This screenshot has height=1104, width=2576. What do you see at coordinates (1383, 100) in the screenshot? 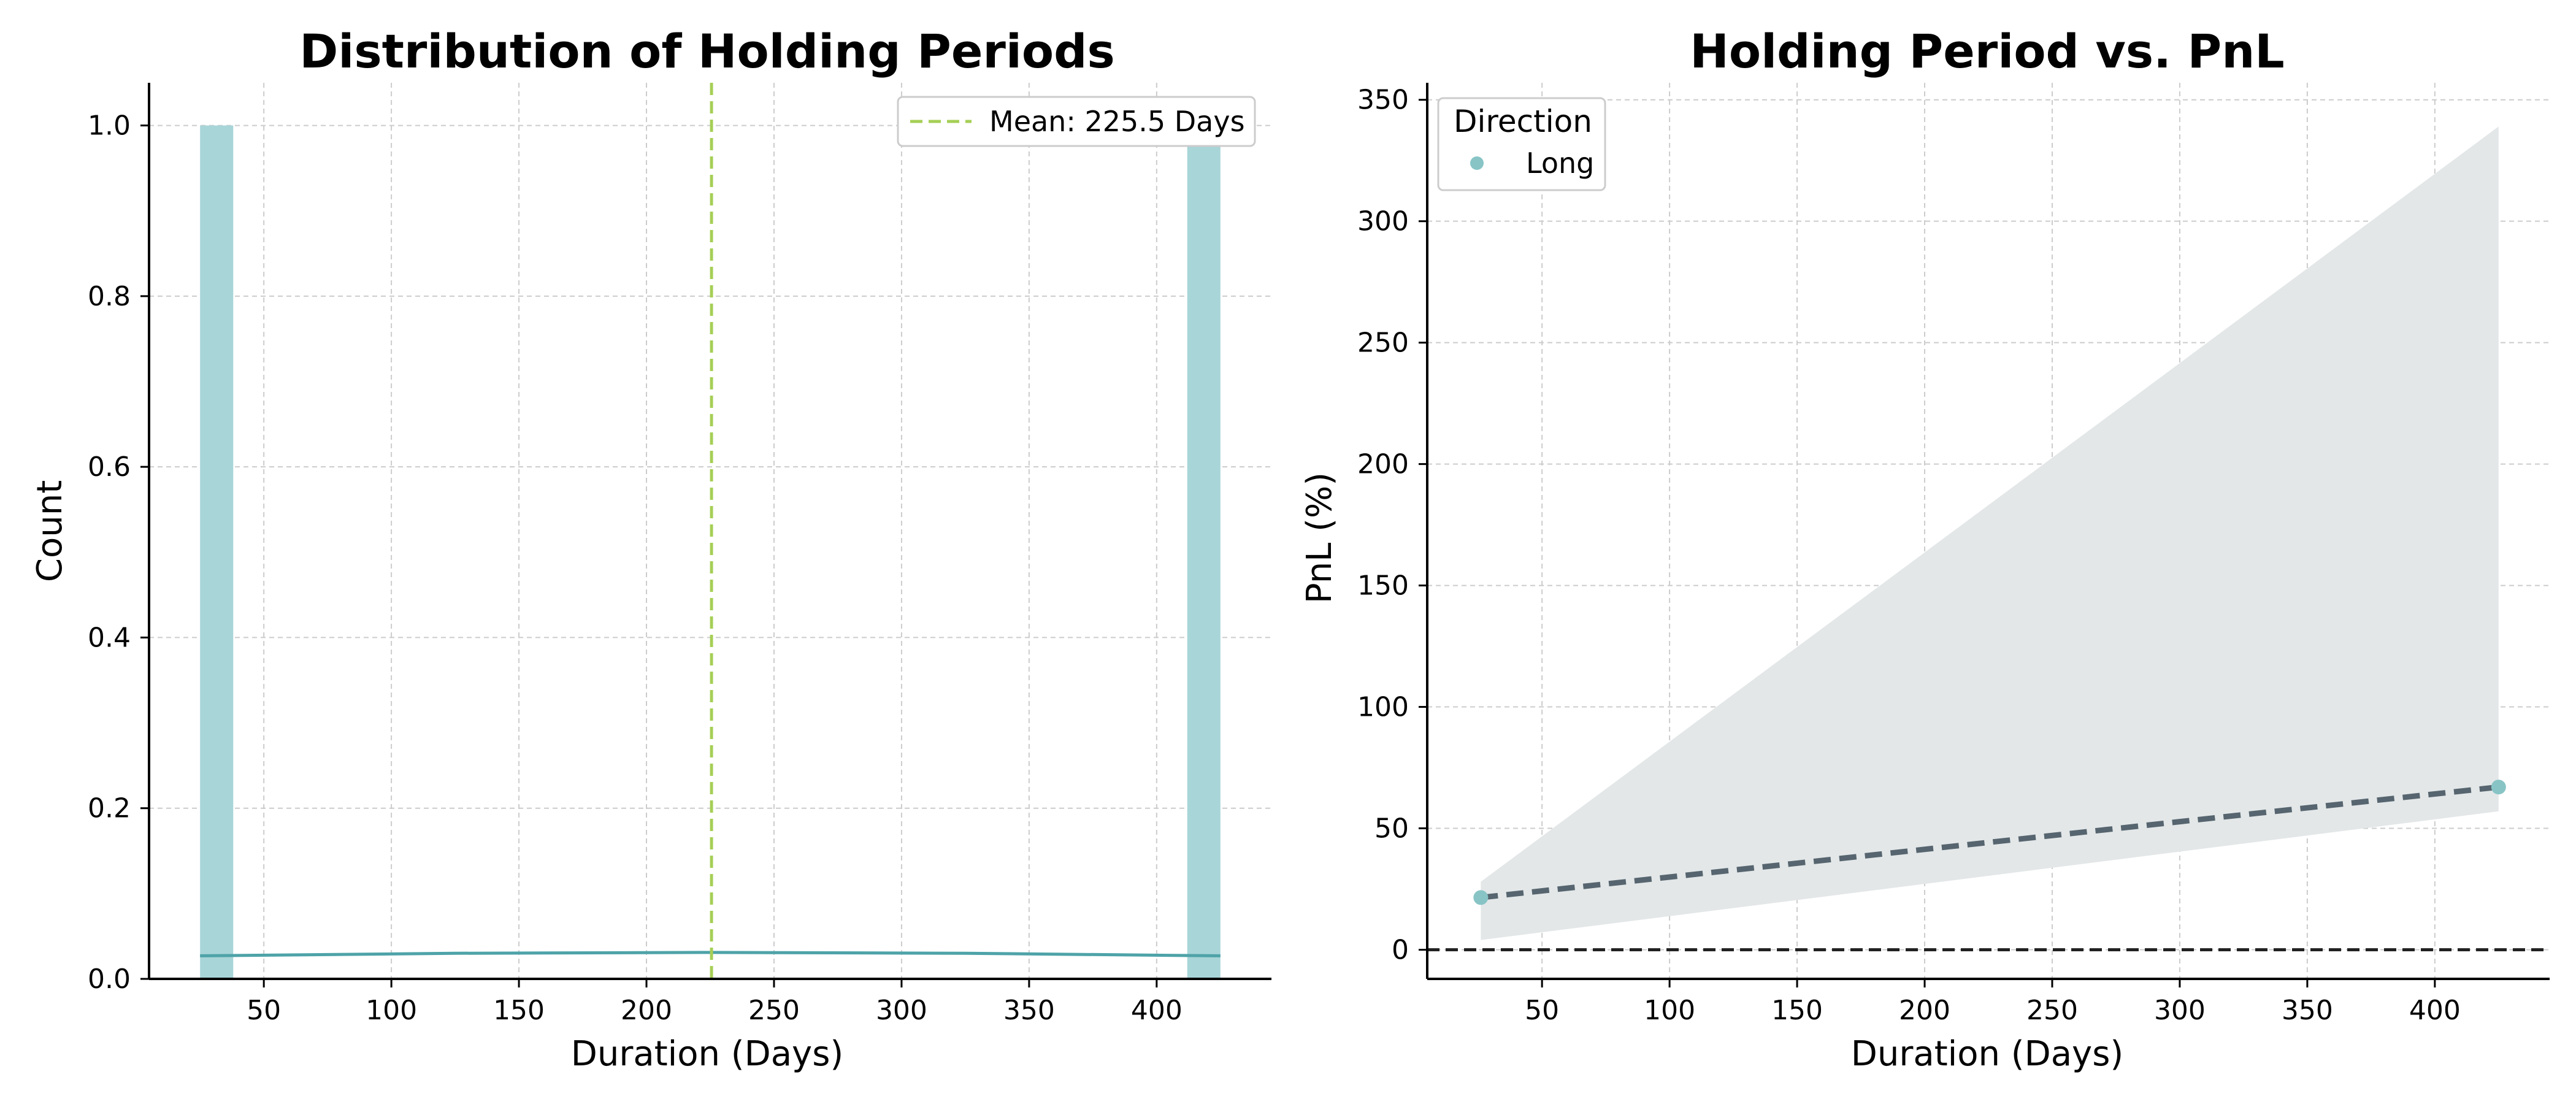
I see `y-tick-label: 350` at bounding box center [1383, 100].